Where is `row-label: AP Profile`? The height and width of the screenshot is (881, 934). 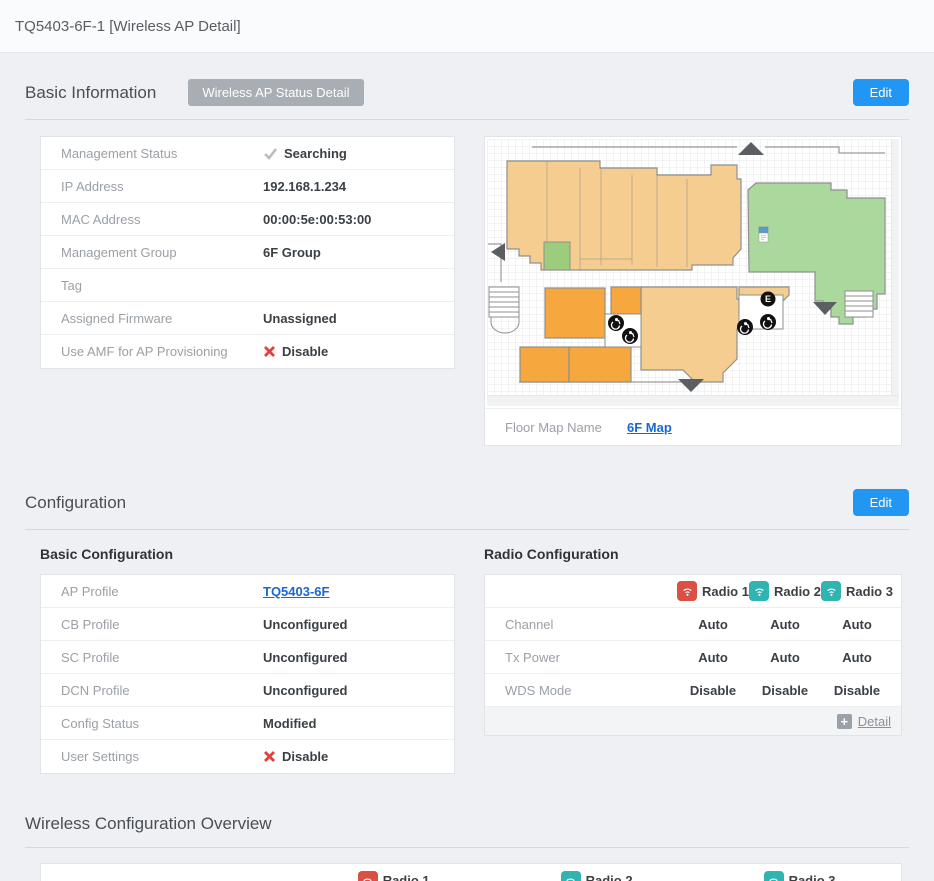
row-label: AP Profile is located at coordinates (90, 591).